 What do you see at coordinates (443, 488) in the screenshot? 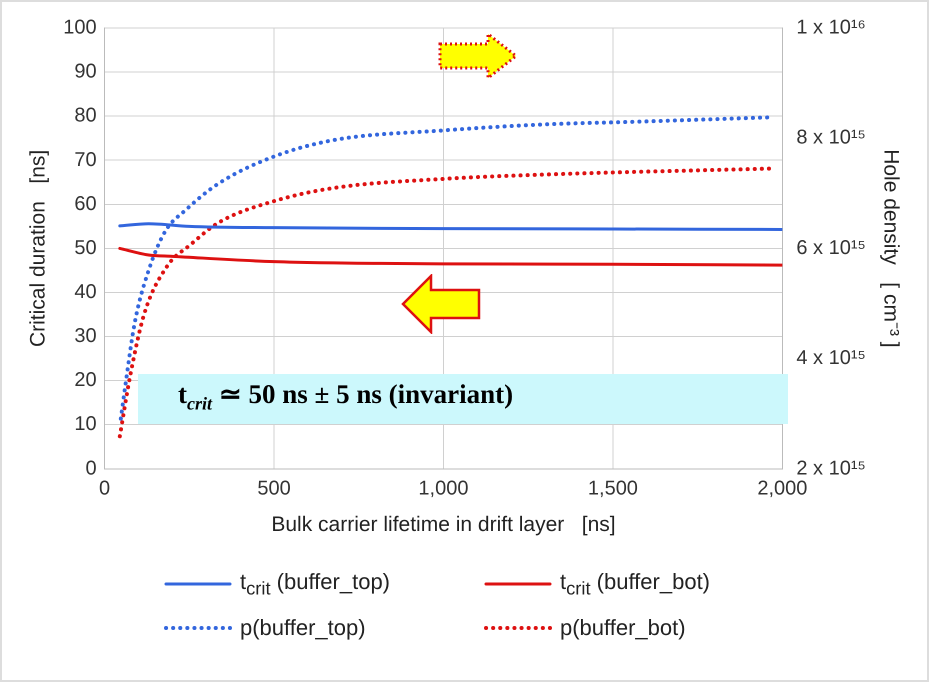
I see `x-tick-label: 1,000` at bounding box center [443, 488].